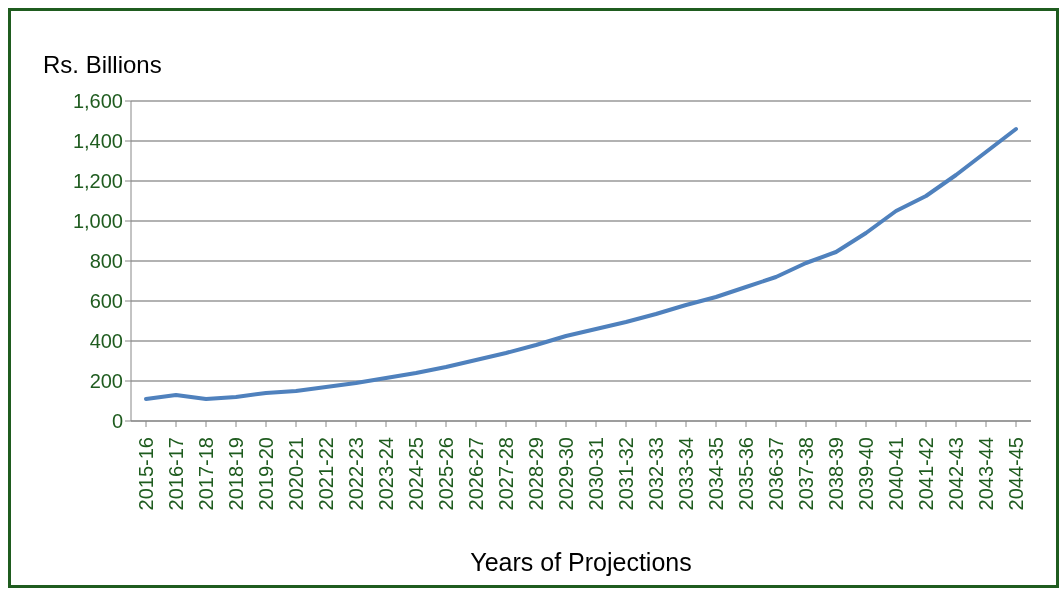 The width and height of the screenshot is (1063, 592). I want to click on y-tick-label: 800, so click(106, 261).